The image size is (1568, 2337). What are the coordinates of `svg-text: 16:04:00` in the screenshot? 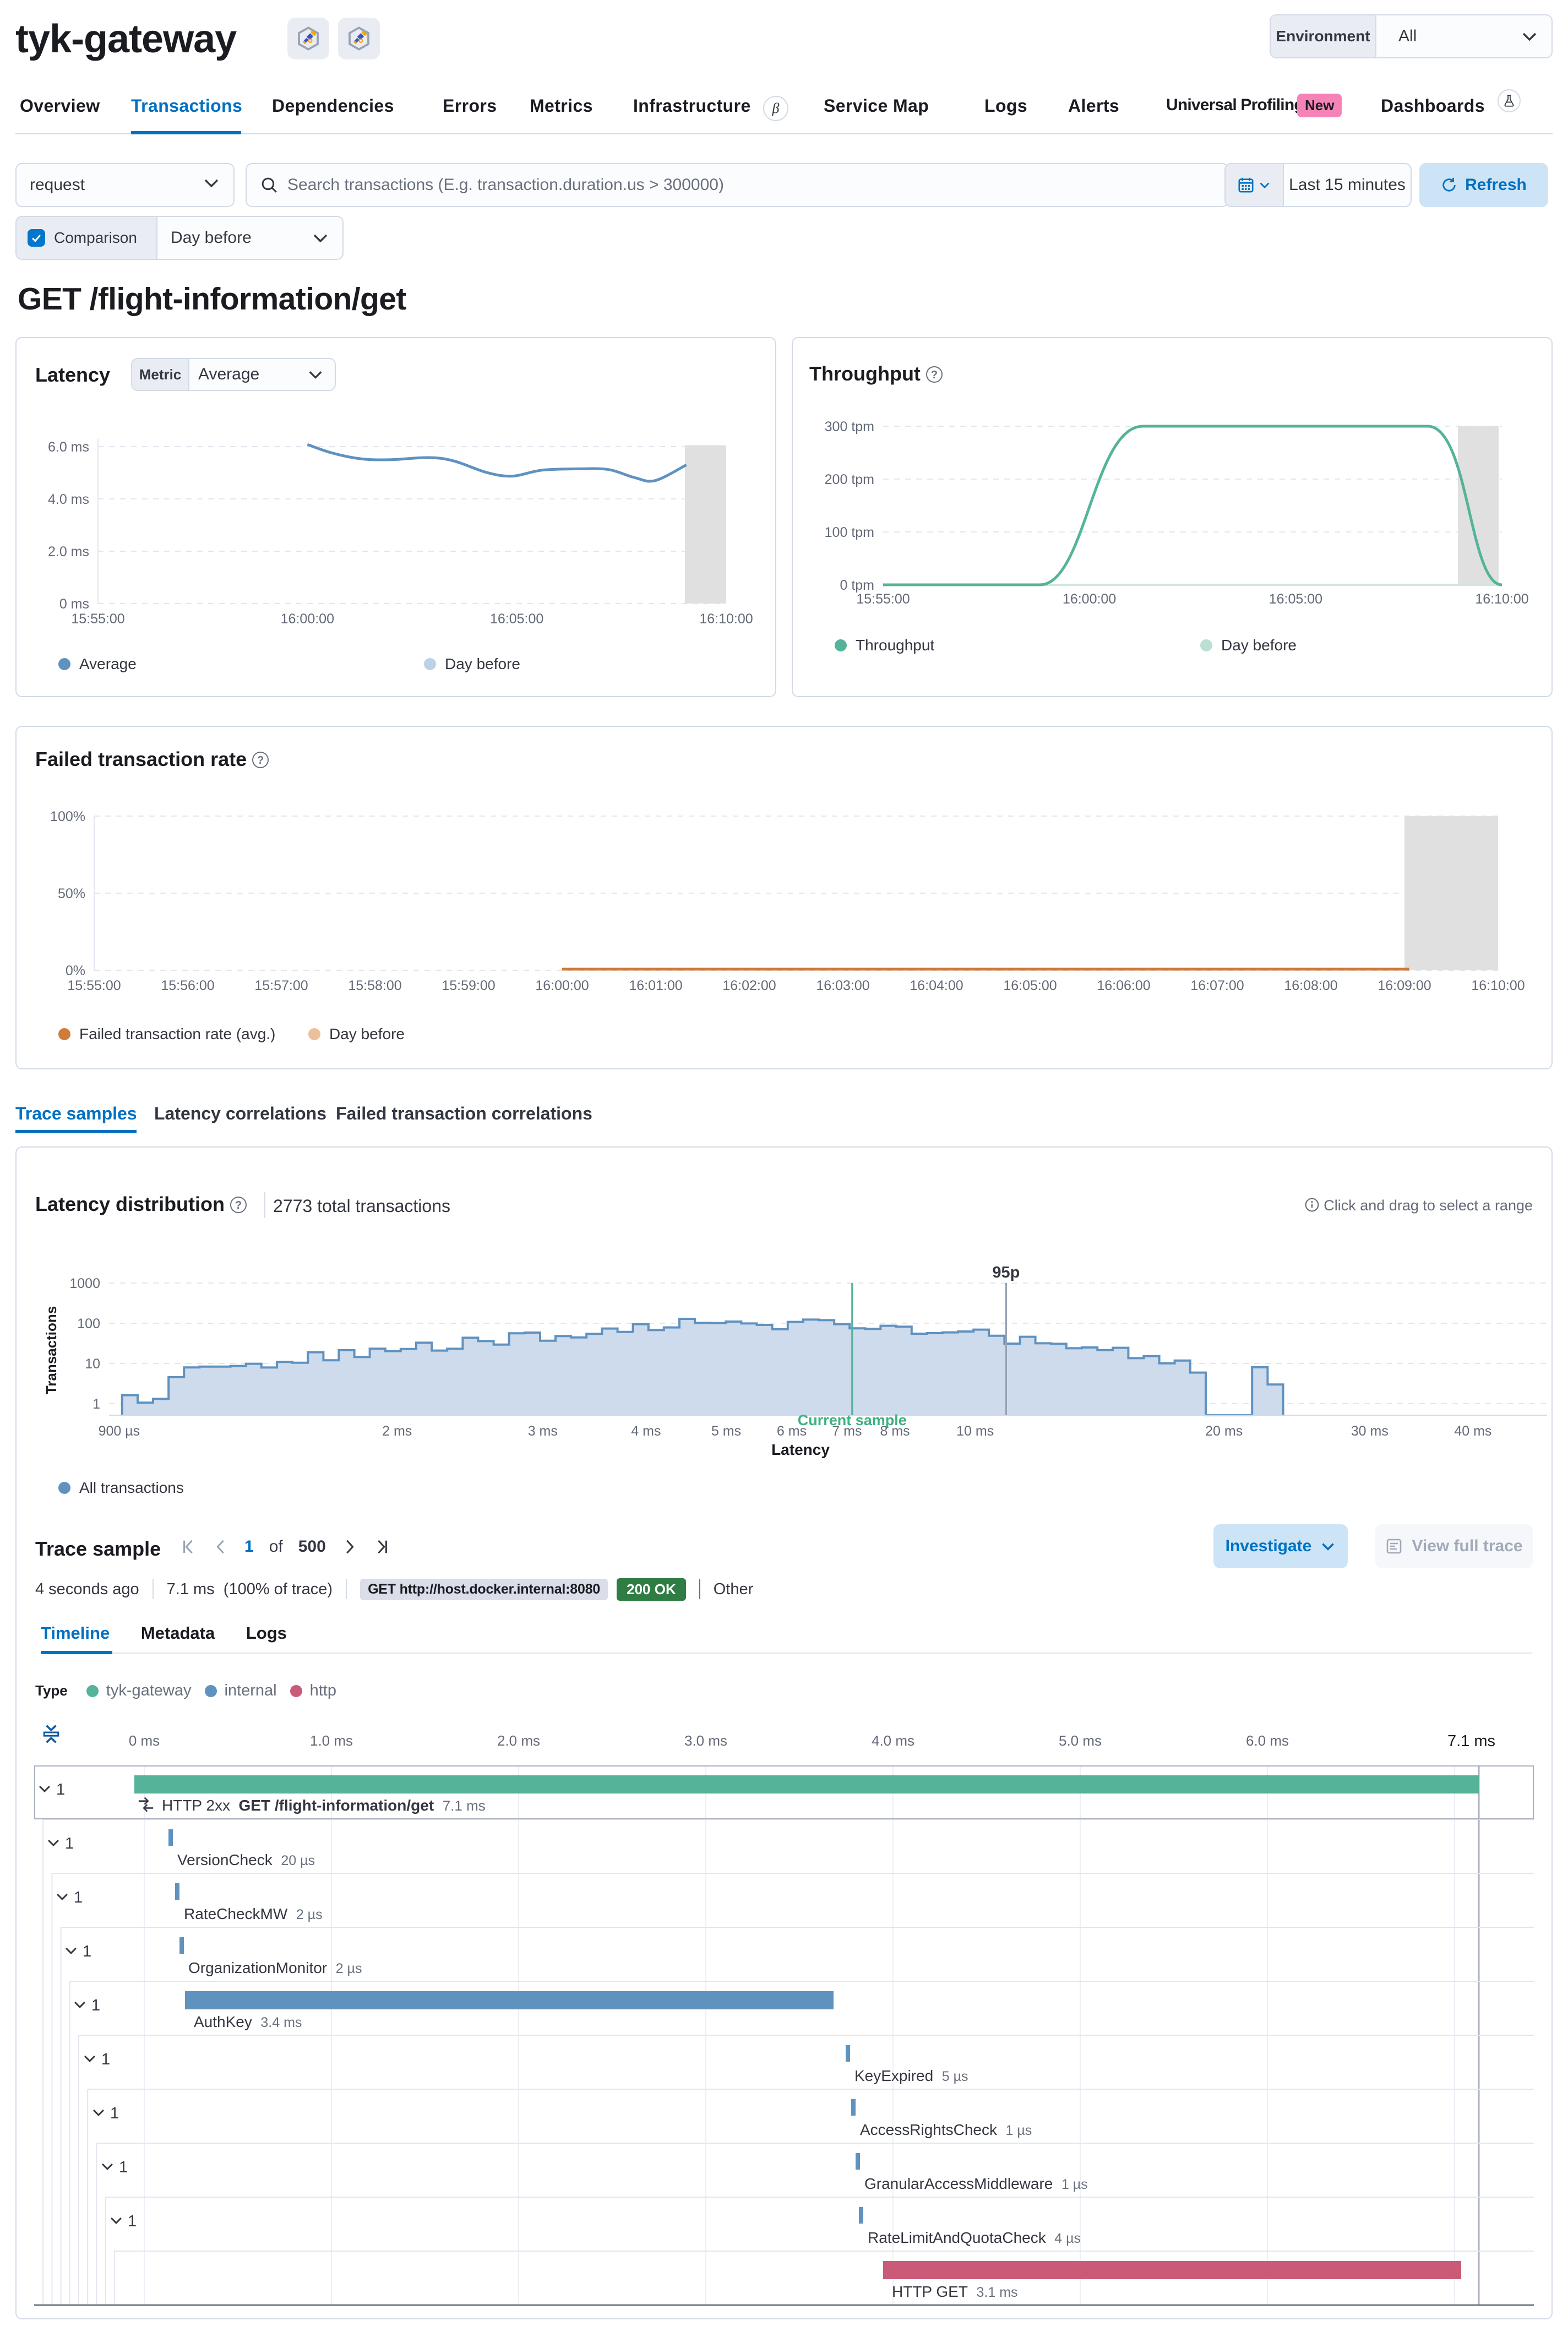 It's located at (937, 985).